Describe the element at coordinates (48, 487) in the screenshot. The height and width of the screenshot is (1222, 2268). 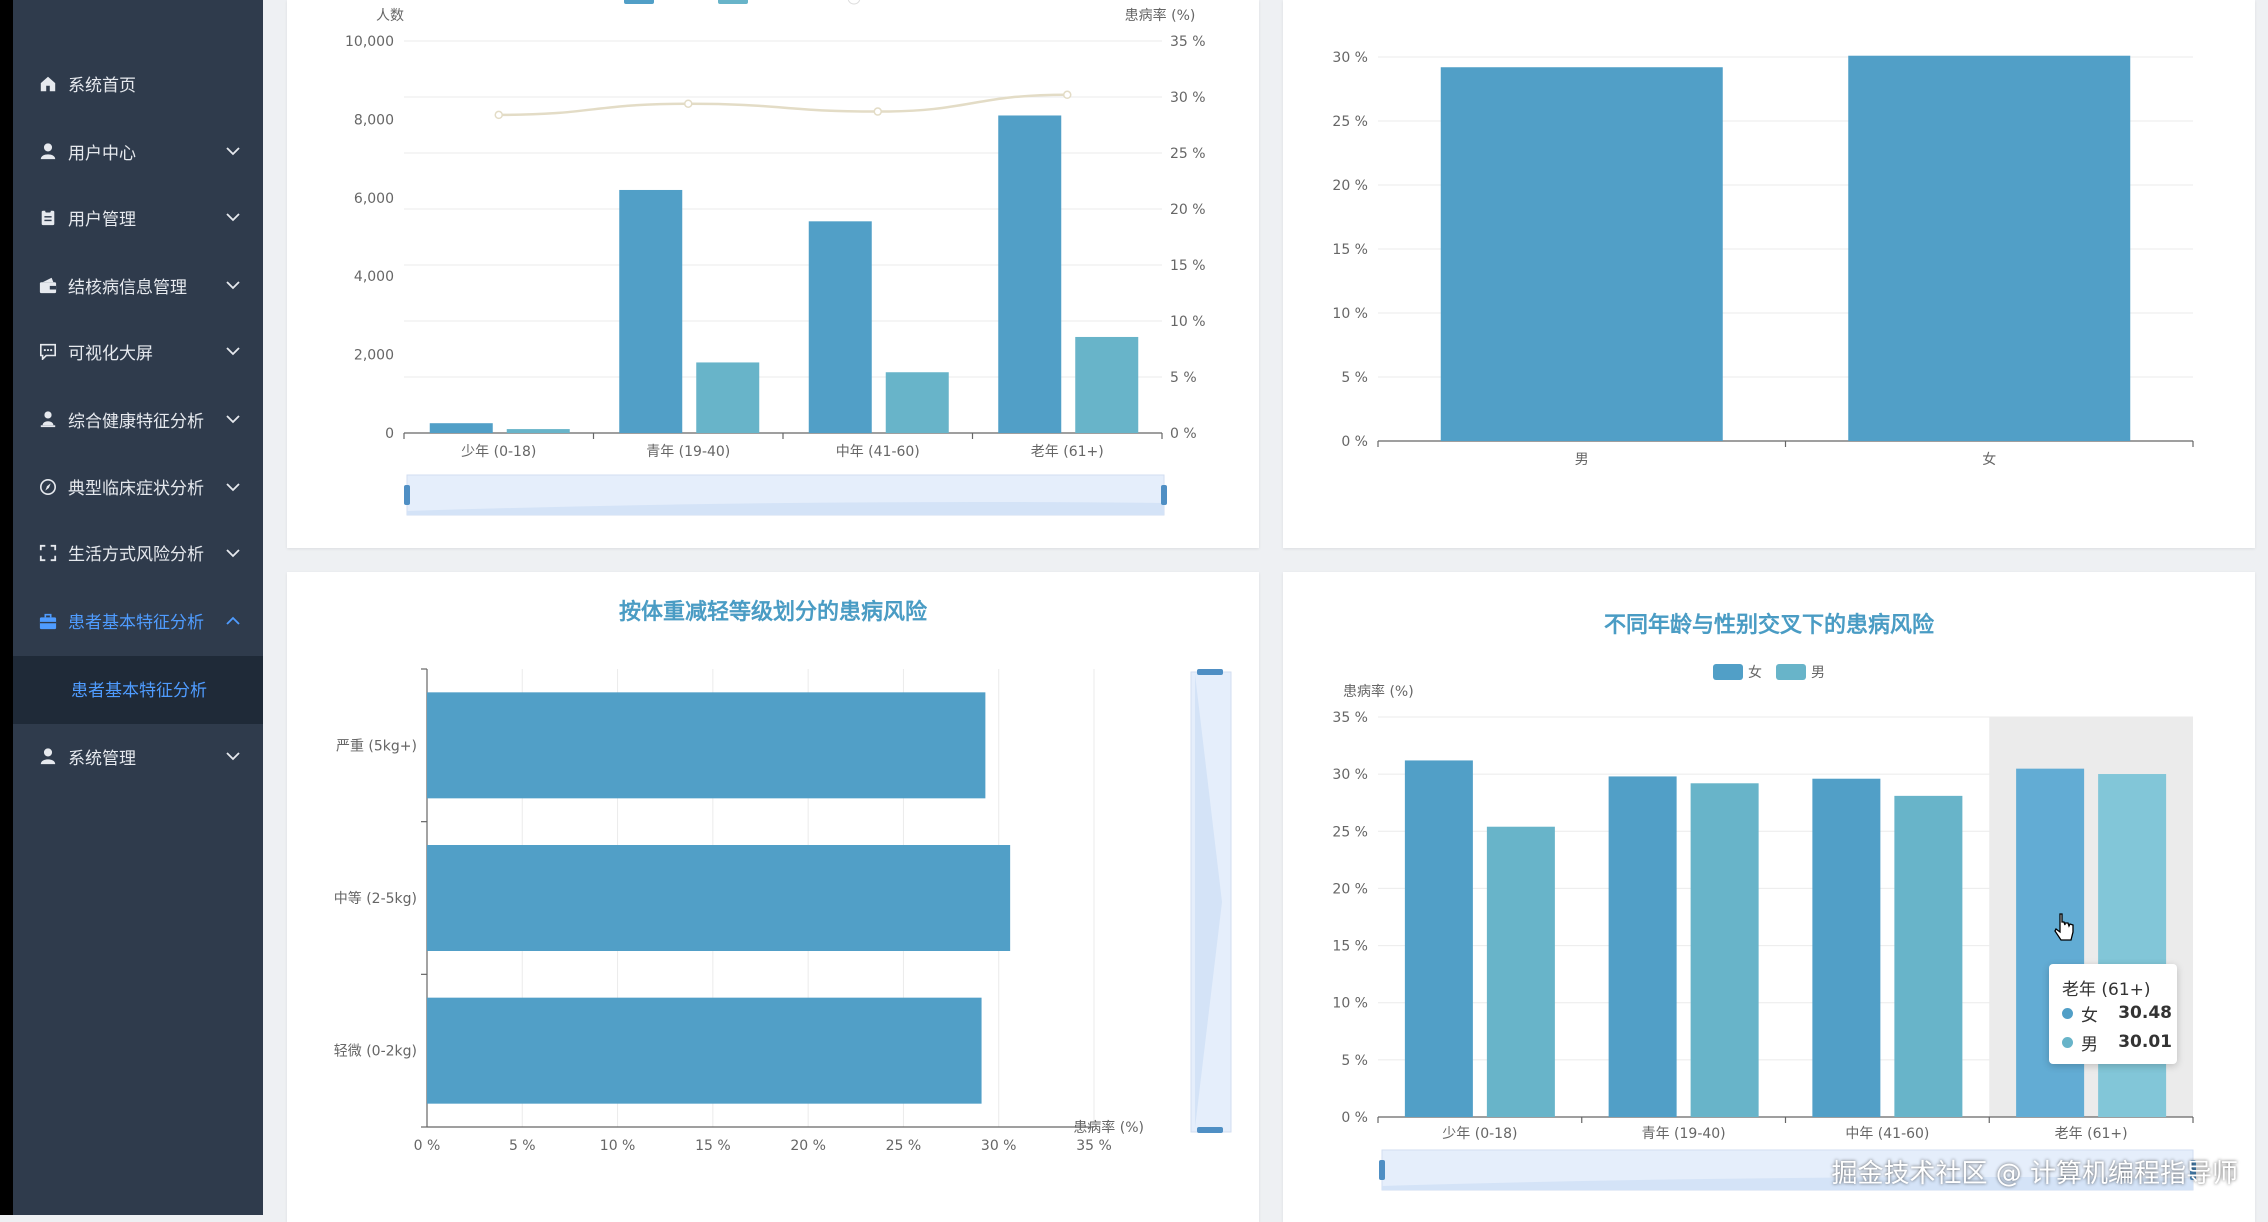
I see `compass-icon` at that location.